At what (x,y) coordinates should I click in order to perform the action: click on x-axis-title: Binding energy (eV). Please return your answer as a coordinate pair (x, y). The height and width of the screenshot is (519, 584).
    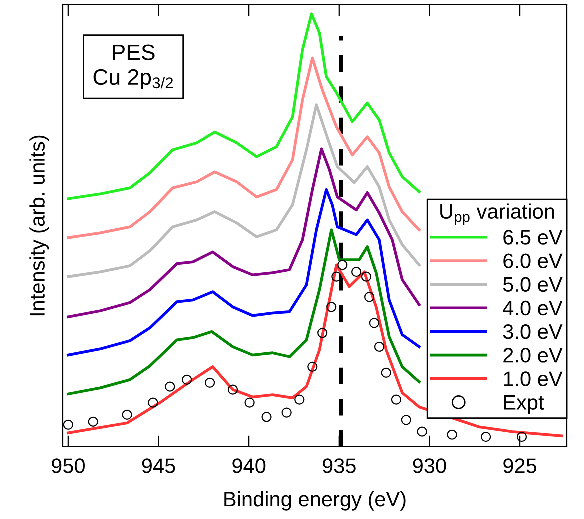
    Looking at the image, I should click on (315, 501).